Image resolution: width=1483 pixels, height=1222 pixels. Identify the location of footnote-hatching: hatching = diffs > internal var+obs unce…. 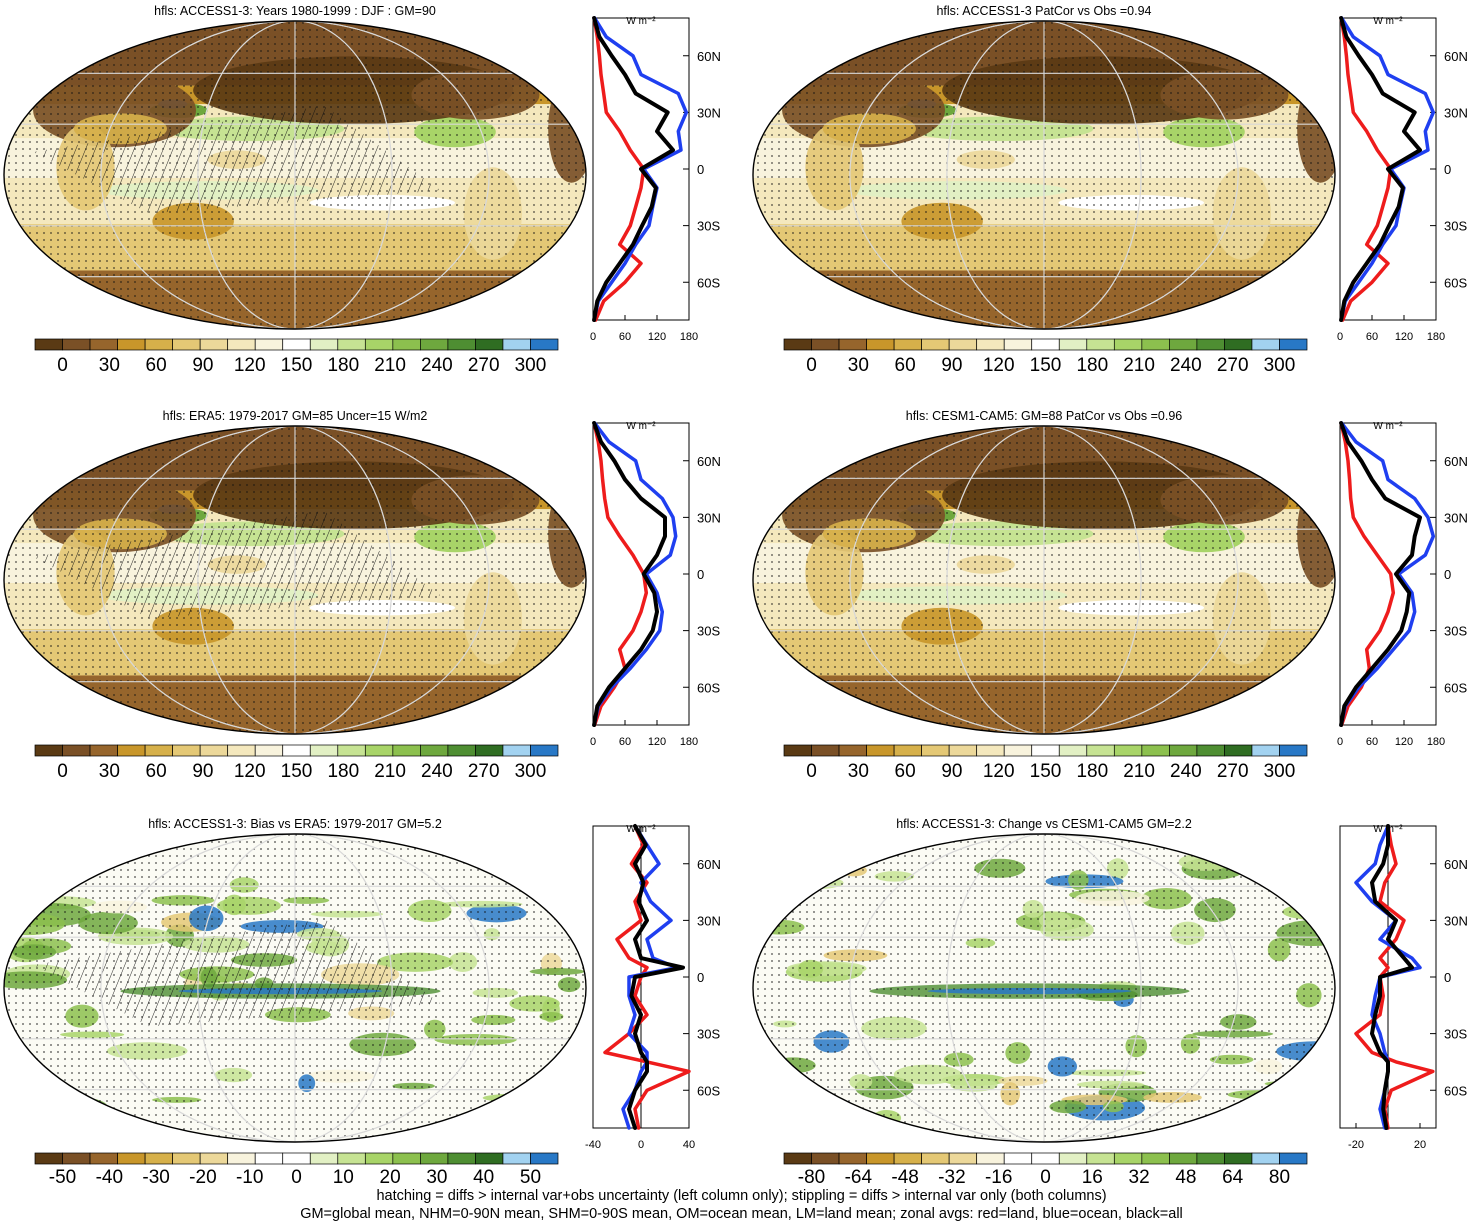
(741, 1196).